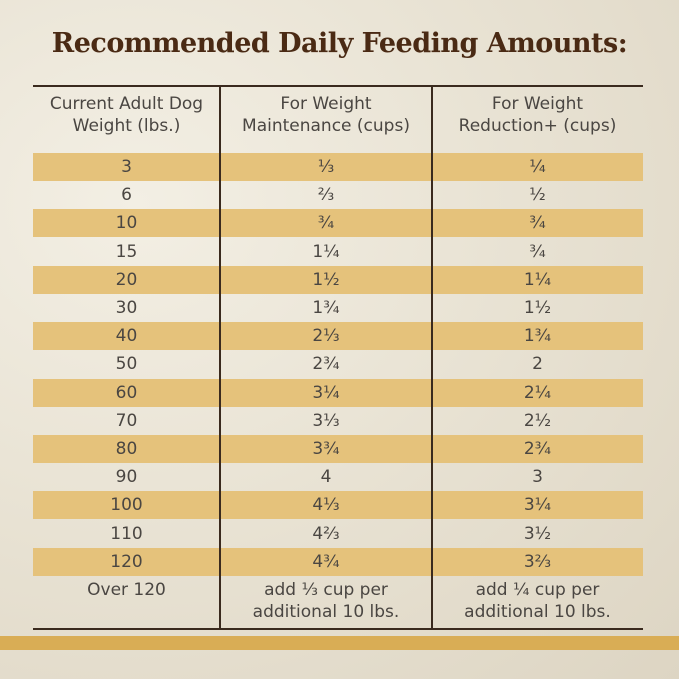 The height and width of the screenshot is (679, 679). What do you see at coordinates (326, 561) in the screenshot?
I see `table-cell: 4¾` at bounding box center [326, 561].